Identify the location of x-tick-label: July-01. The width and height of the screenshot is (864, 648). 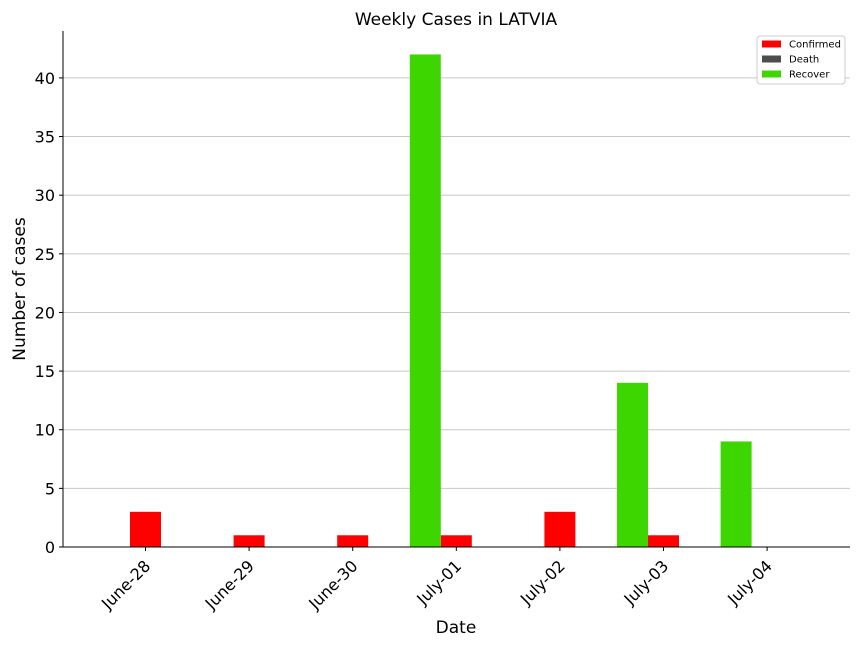
(438, 582).